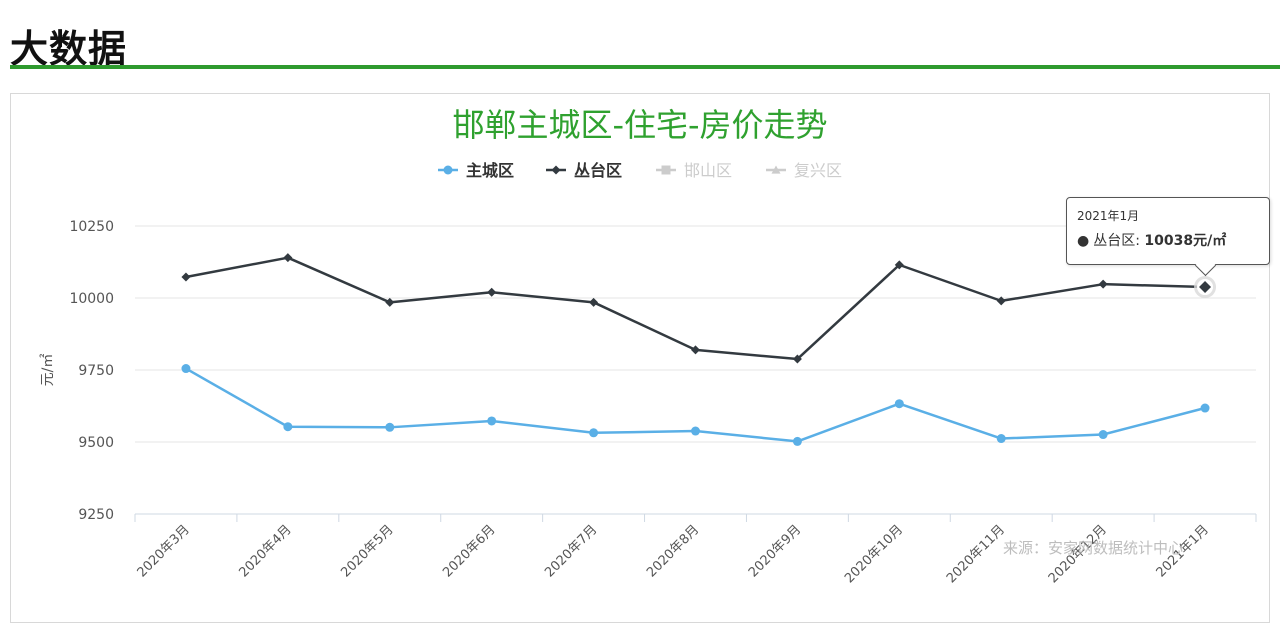 The width and height of the screenshot is (1280, 632). I want to click on tooltip-row: ● 丛台区: 10038元/㎡, so click(1152, 241).